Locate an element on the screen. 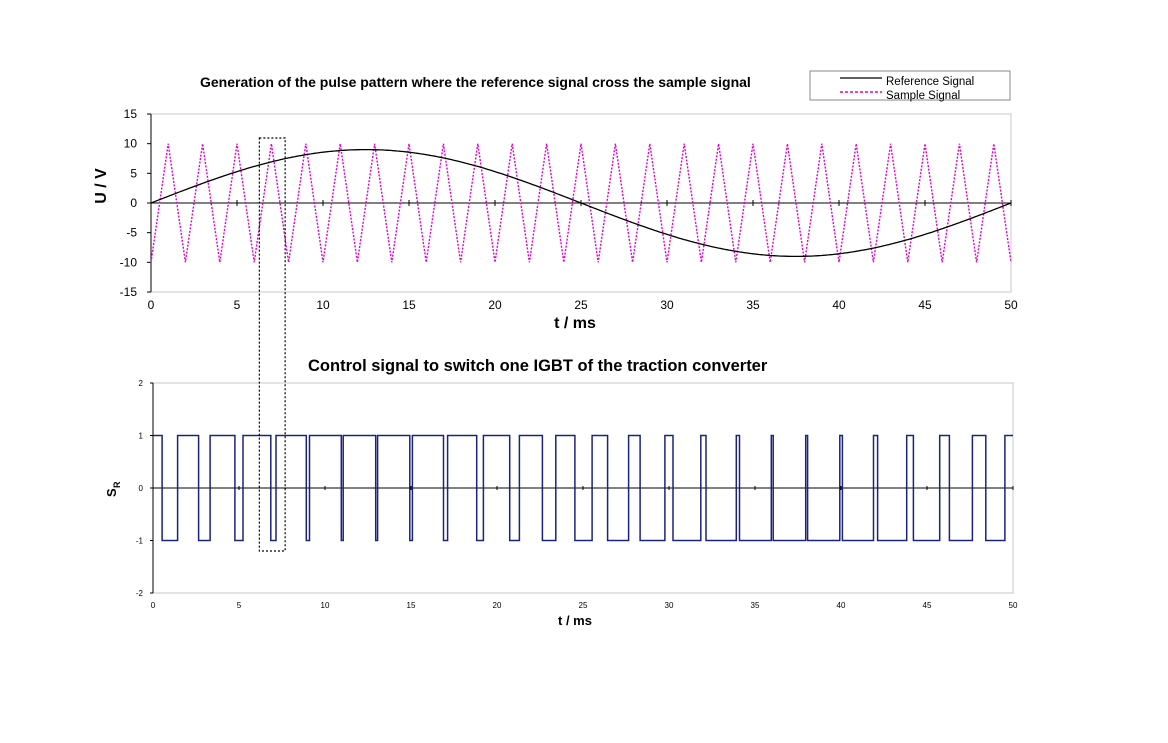 This screenshot has width=1168, height=743. legend-box is located at coordinates (910, 85).